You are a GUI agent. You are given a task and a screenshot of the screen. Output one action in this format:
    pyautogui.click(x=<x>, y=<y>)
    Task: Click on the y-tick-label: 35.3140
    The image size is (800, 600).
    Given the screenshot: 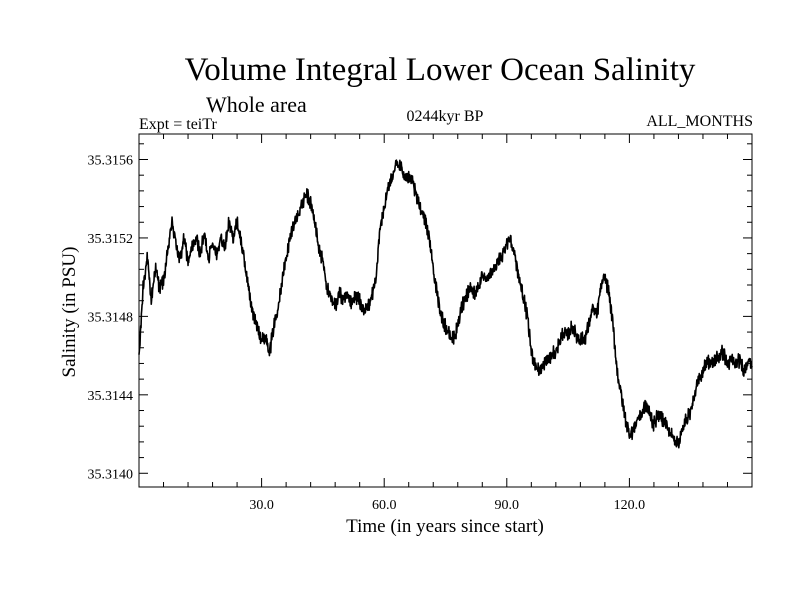 What is the action you would take?
    pyautogui.click(x=111, y=474)
    